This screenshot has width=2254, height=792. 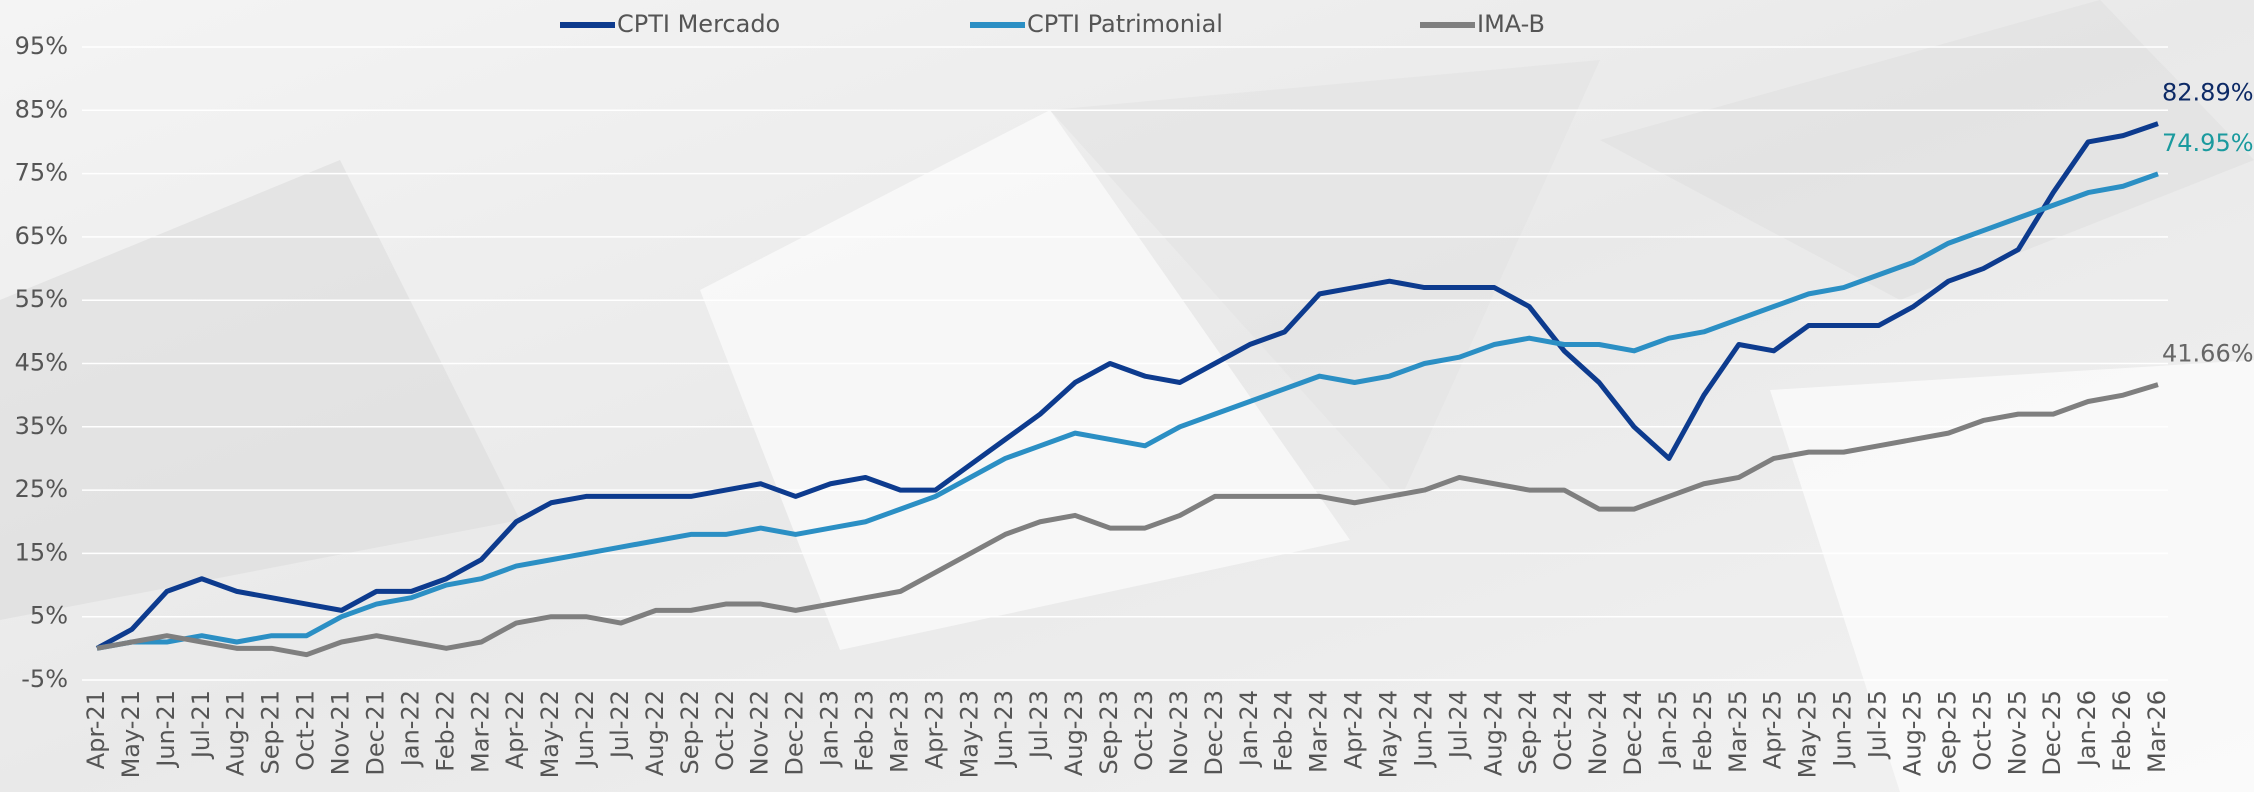 What do you see at coordinates (1493, 733) in the screenshot?
I see `x-tick-label: Aug-24` at bounding box center [1493, 733].